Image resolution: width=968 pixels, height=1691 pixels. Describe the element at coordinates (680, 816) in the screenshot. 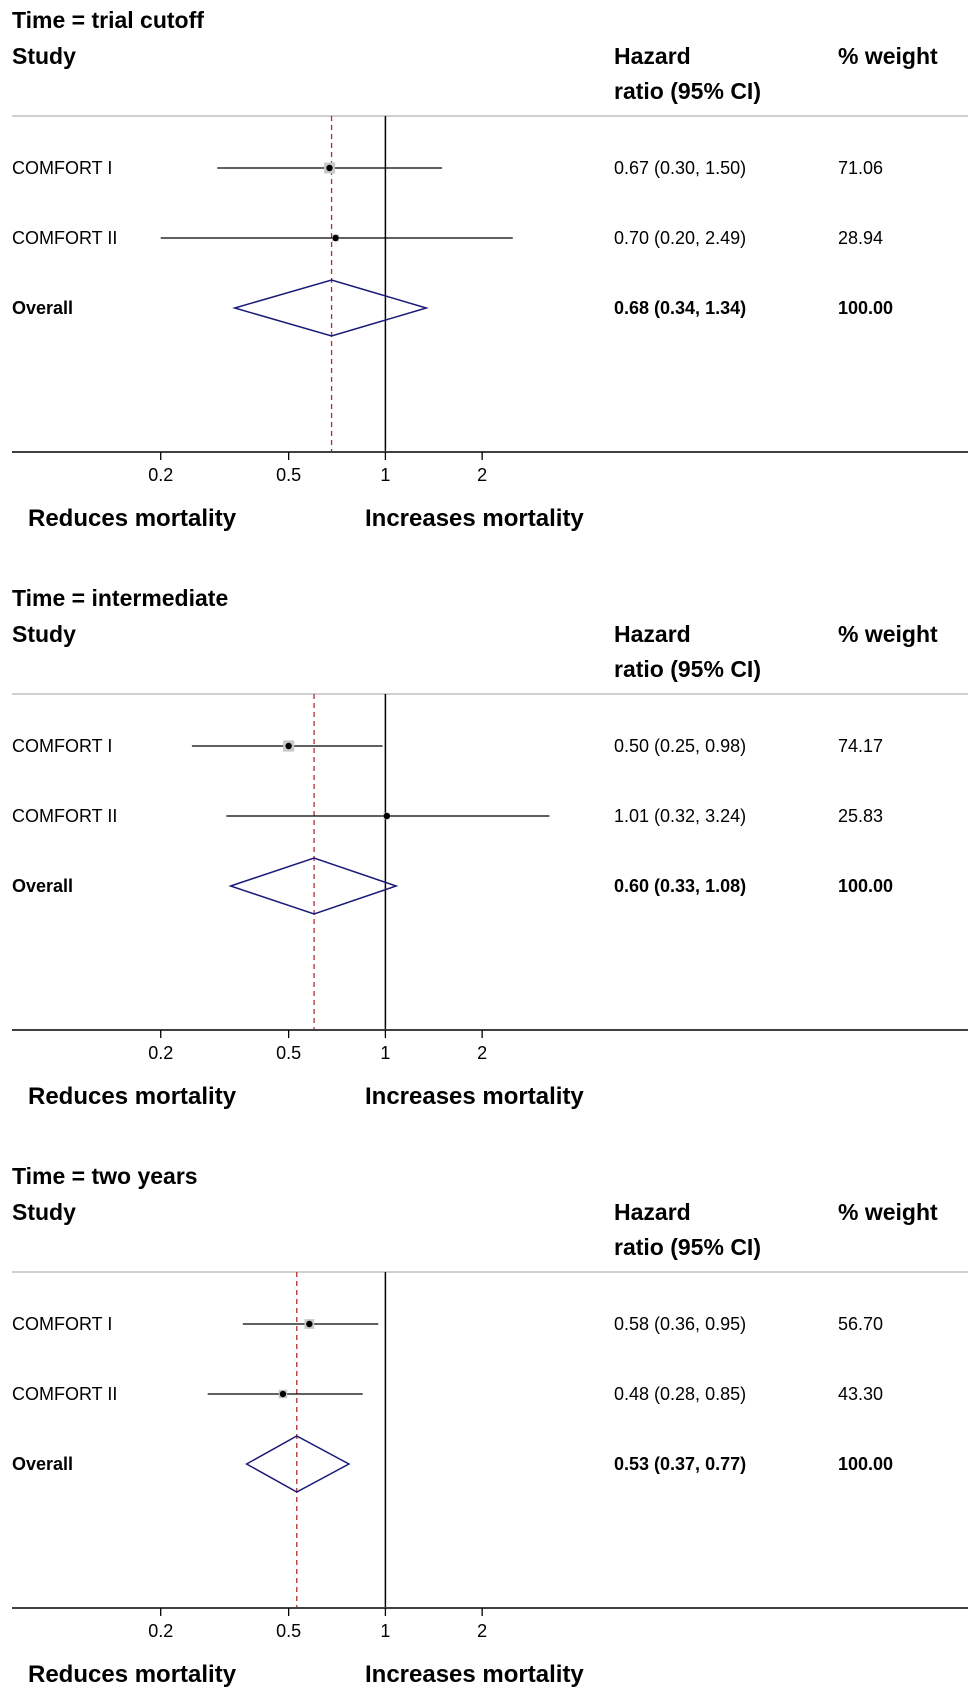

I see `hazard-ratio-ci-text: 1.01 (0.32, 3.24)` at that location.